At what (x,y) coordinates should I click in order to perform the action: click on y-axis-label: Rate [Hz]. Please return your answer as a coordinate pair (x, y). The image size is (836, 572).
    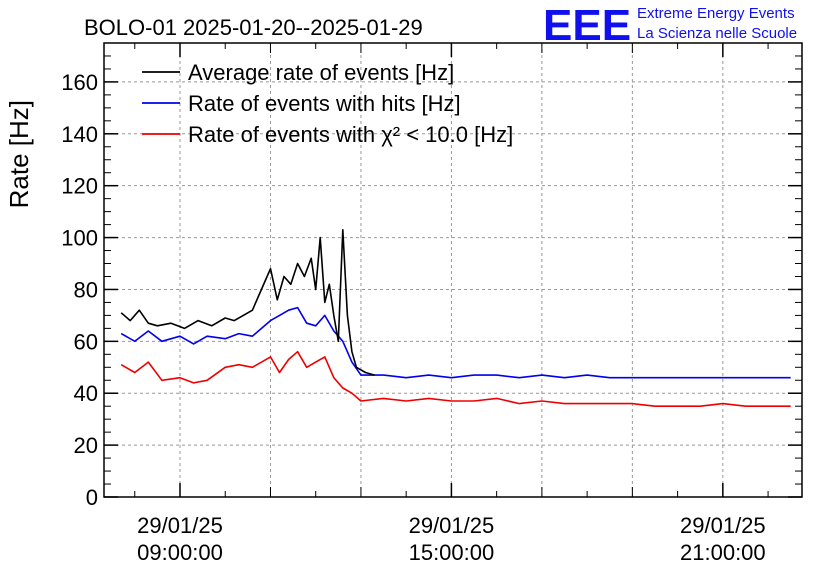
    Looking at the image, I should click on (19, 154).